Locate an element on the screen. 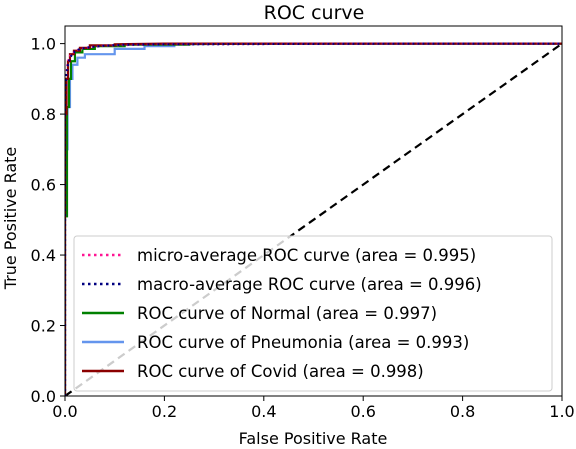 Image resolution: width=576 pixels, height=449 pixels. legend-label: macro-average ROC curve (area = 0.996) is located at coordinates (309, 284).